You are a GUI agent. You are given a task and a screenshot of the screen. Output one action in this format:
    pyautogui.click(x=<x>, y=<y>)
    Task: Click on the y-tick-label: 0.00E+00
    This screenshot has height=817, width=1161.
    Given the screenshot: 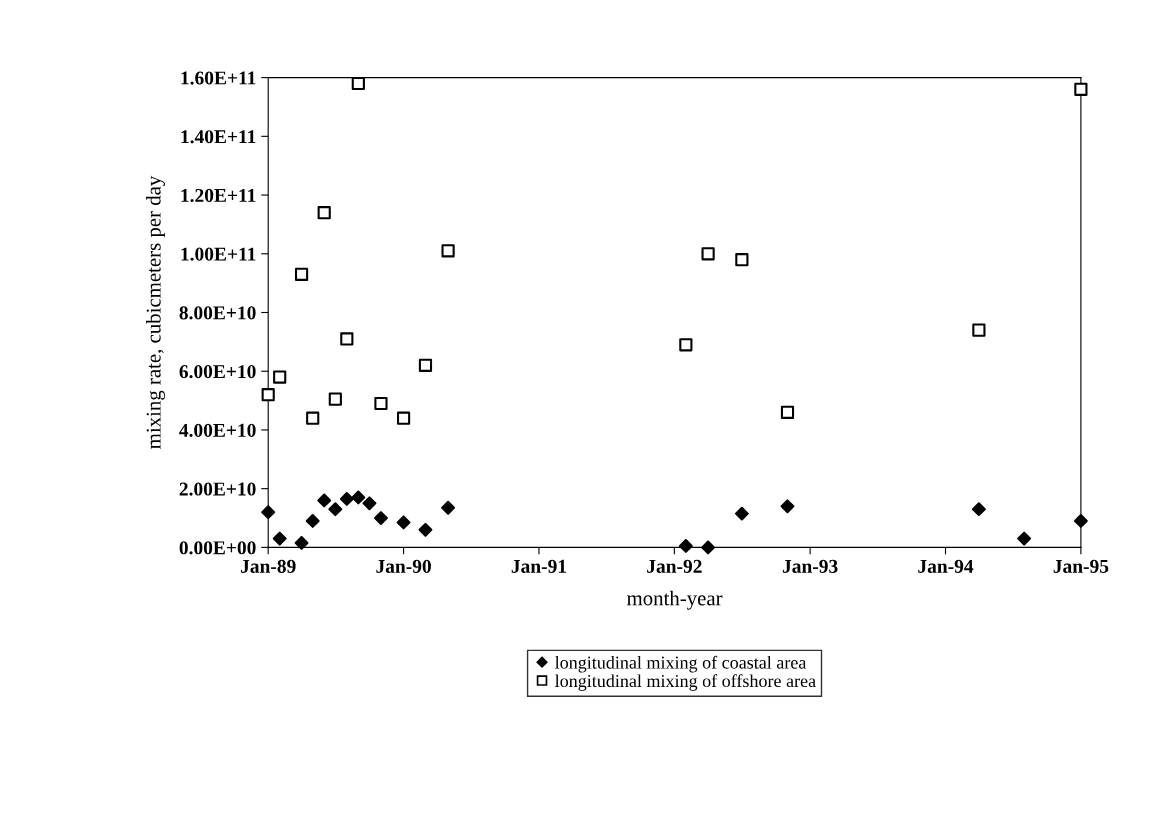 What is the action you would take?
    pyautogui.click(x=217, y=548)
    